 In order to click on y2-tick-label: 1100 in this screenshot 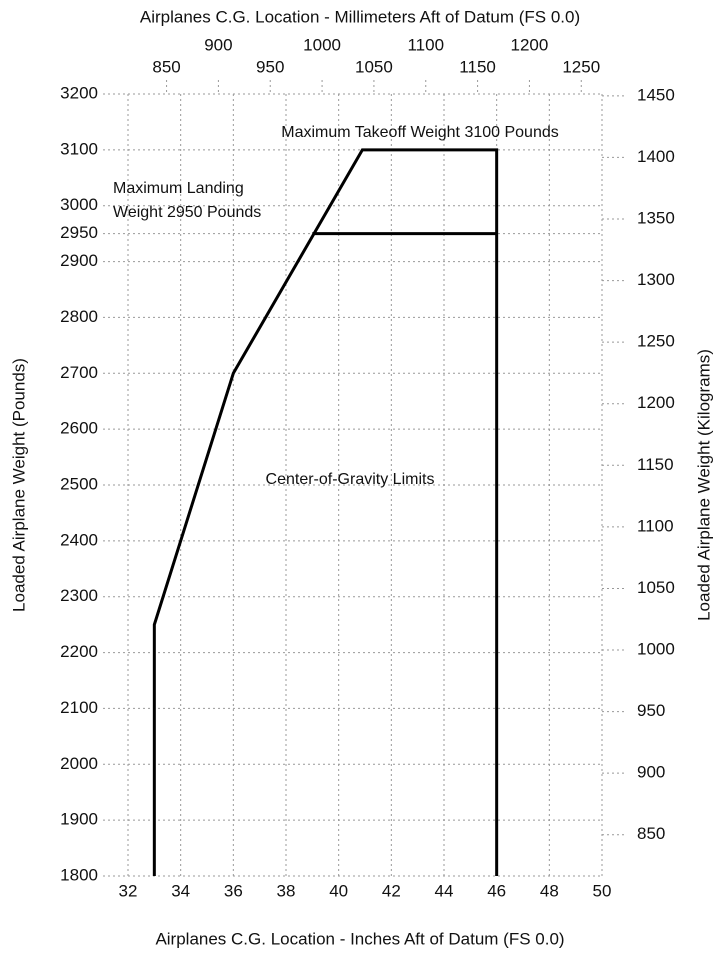, I will do `click(655, 525)`.